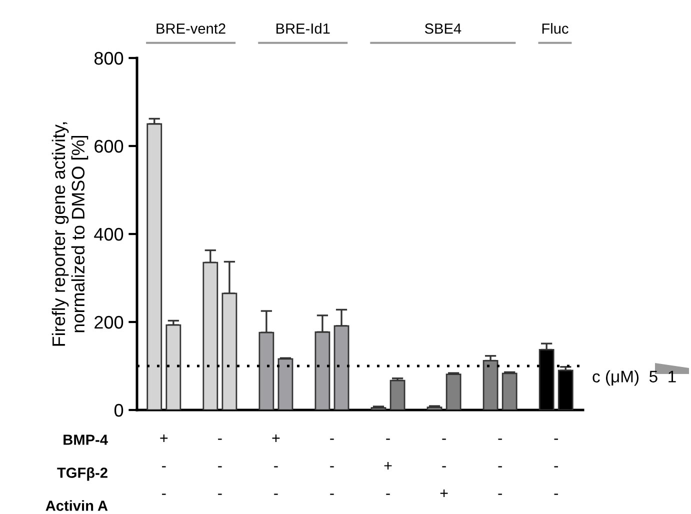 The width and height of the screenshot is (691, 514). I want to click on text: BRE-Id1, so click(303, 28).